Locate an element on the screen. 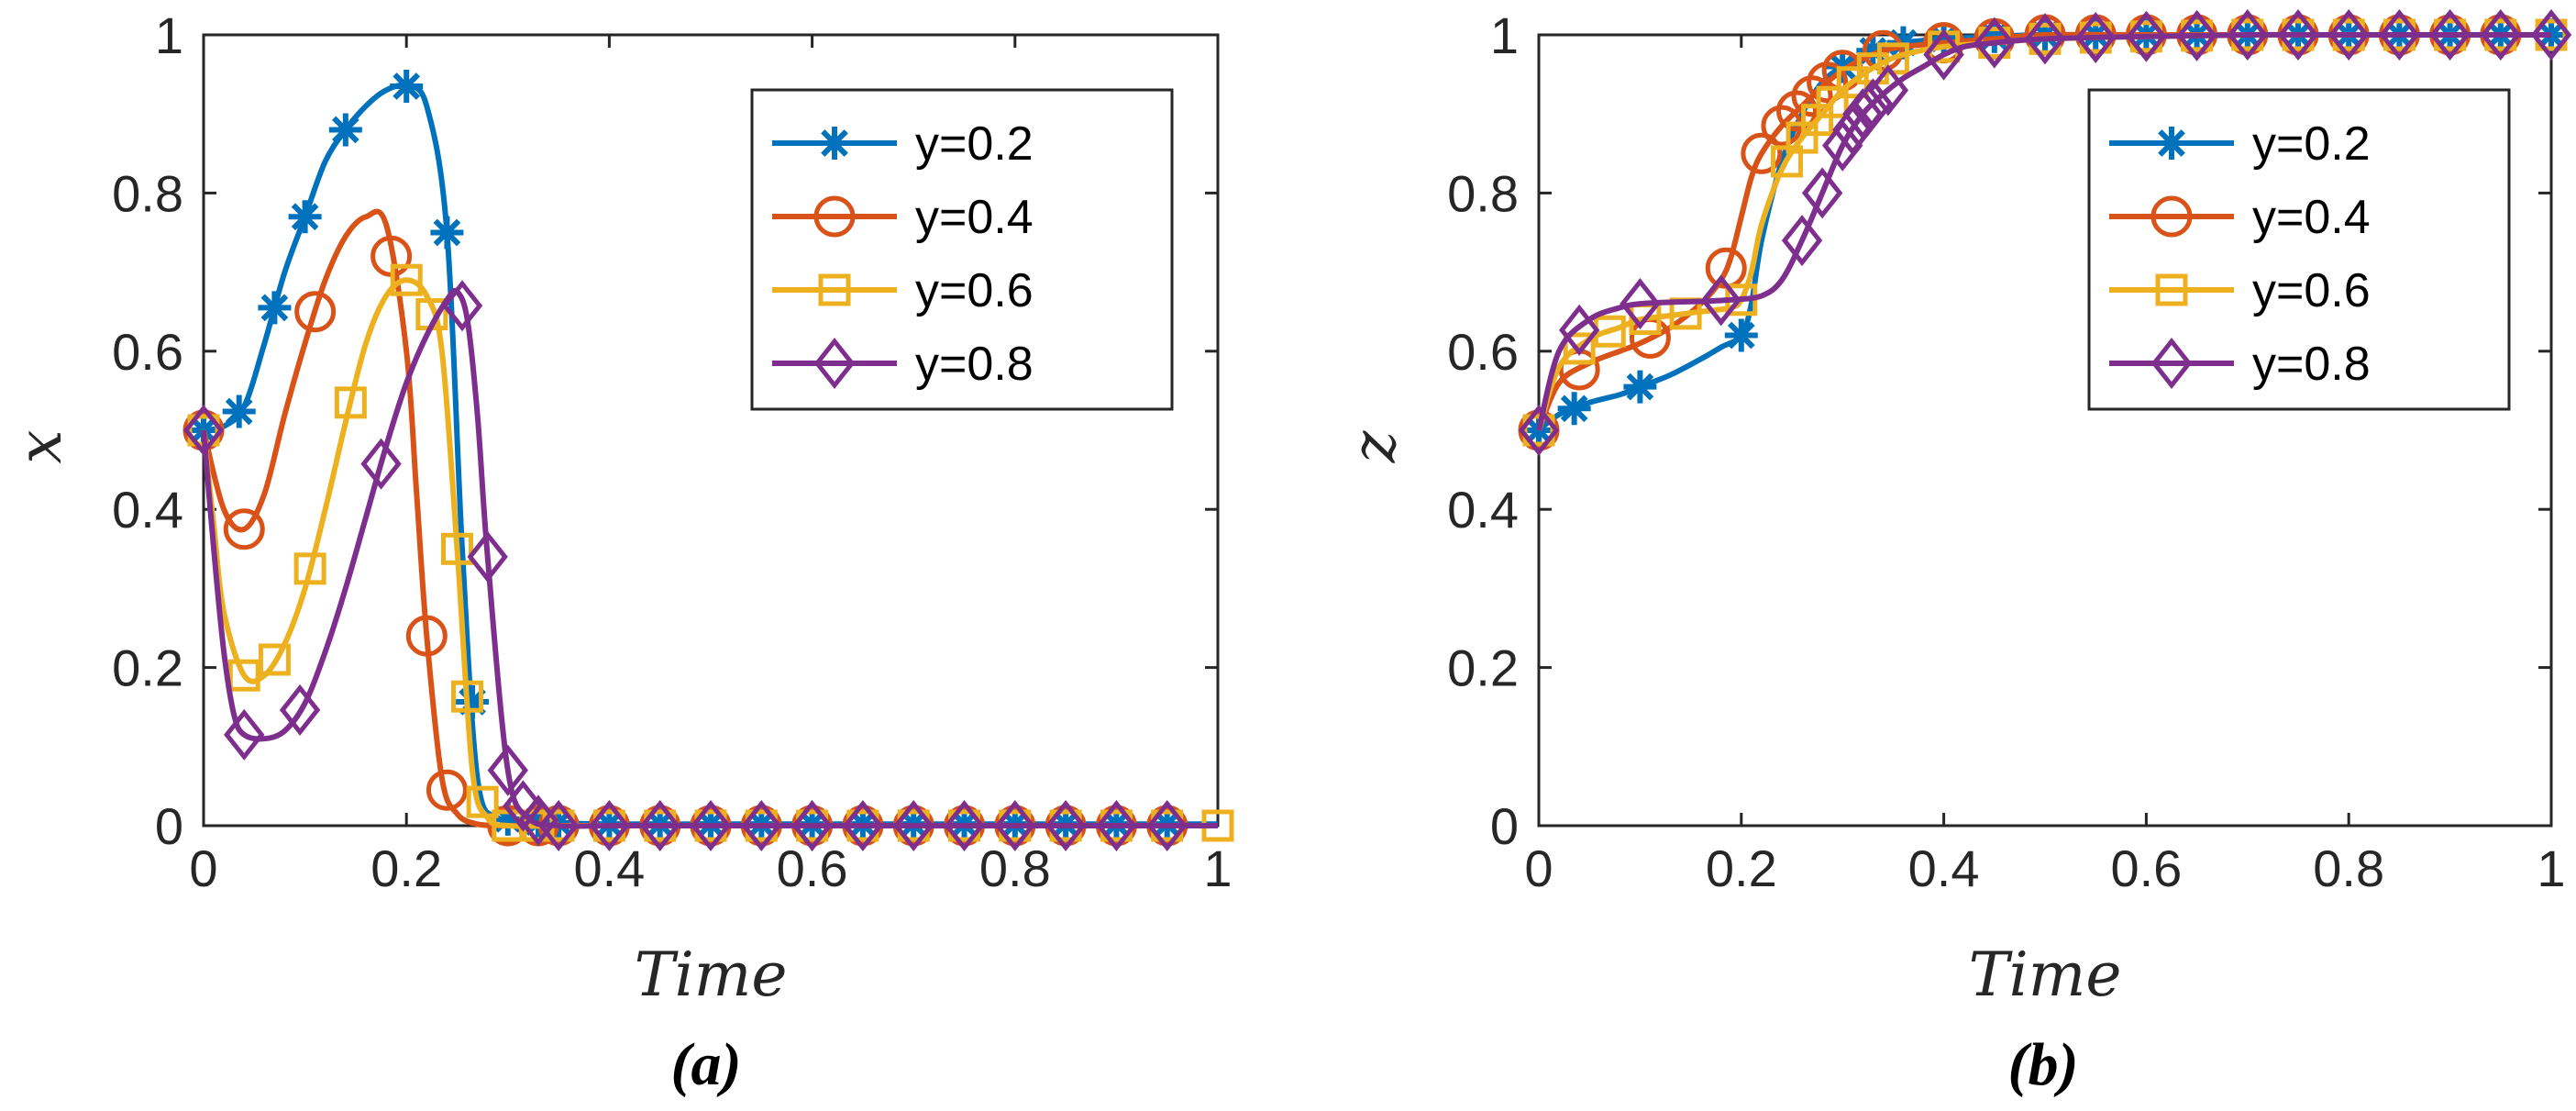 This screenshot has height=1111, width=2576. x-tick-label: 0 is located at coordinates (1538, 868).